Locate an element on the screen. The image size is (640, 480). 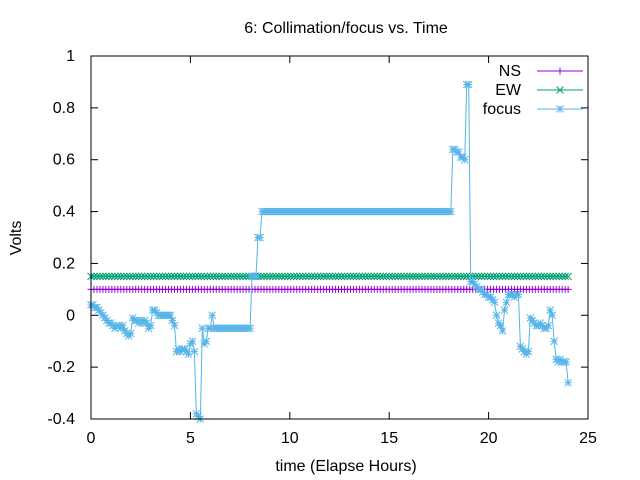
y-tick-label: 0 is located at coordinates (70, 315).